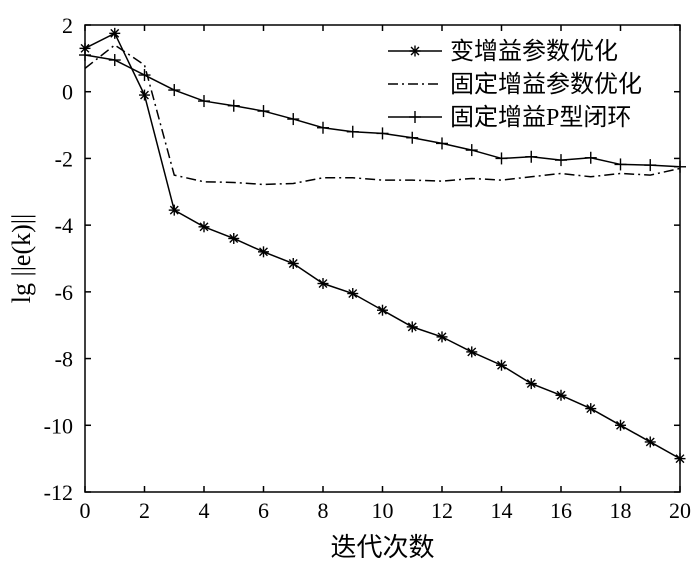 Image resolution: width=700 pixels, height=563 pixels. I want to click on y-tick-label: 2, so click(67, 25).